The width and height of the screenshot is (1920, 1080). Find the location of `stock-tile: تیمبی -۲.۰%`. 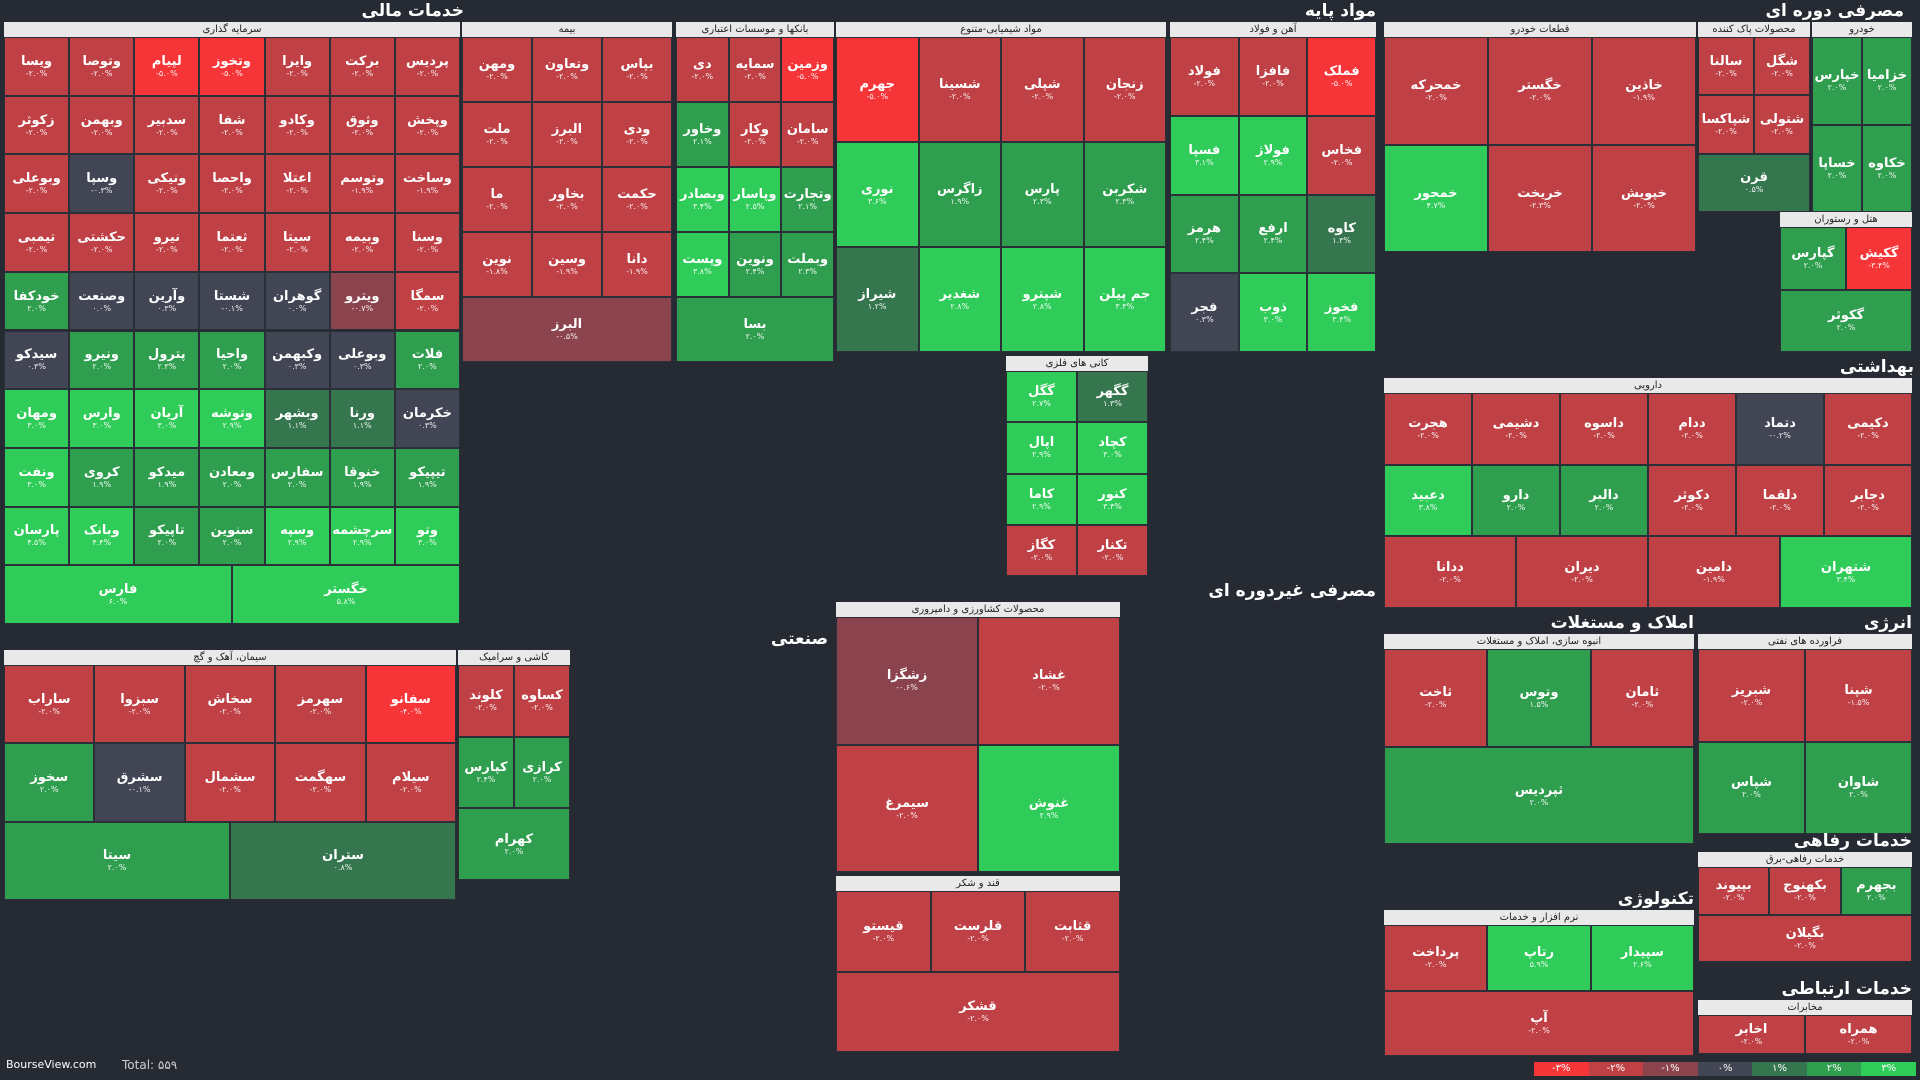

stock-tile: تیمبی -۲.۰% is located at coordinates (37, 242).